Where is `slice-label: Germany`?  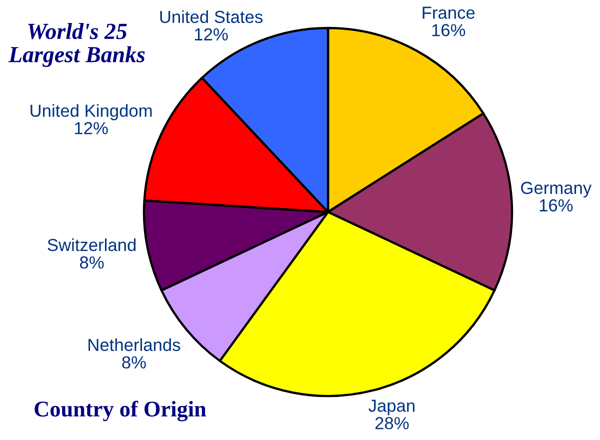 slice-label: Germany is located at coordinates (556, 190).